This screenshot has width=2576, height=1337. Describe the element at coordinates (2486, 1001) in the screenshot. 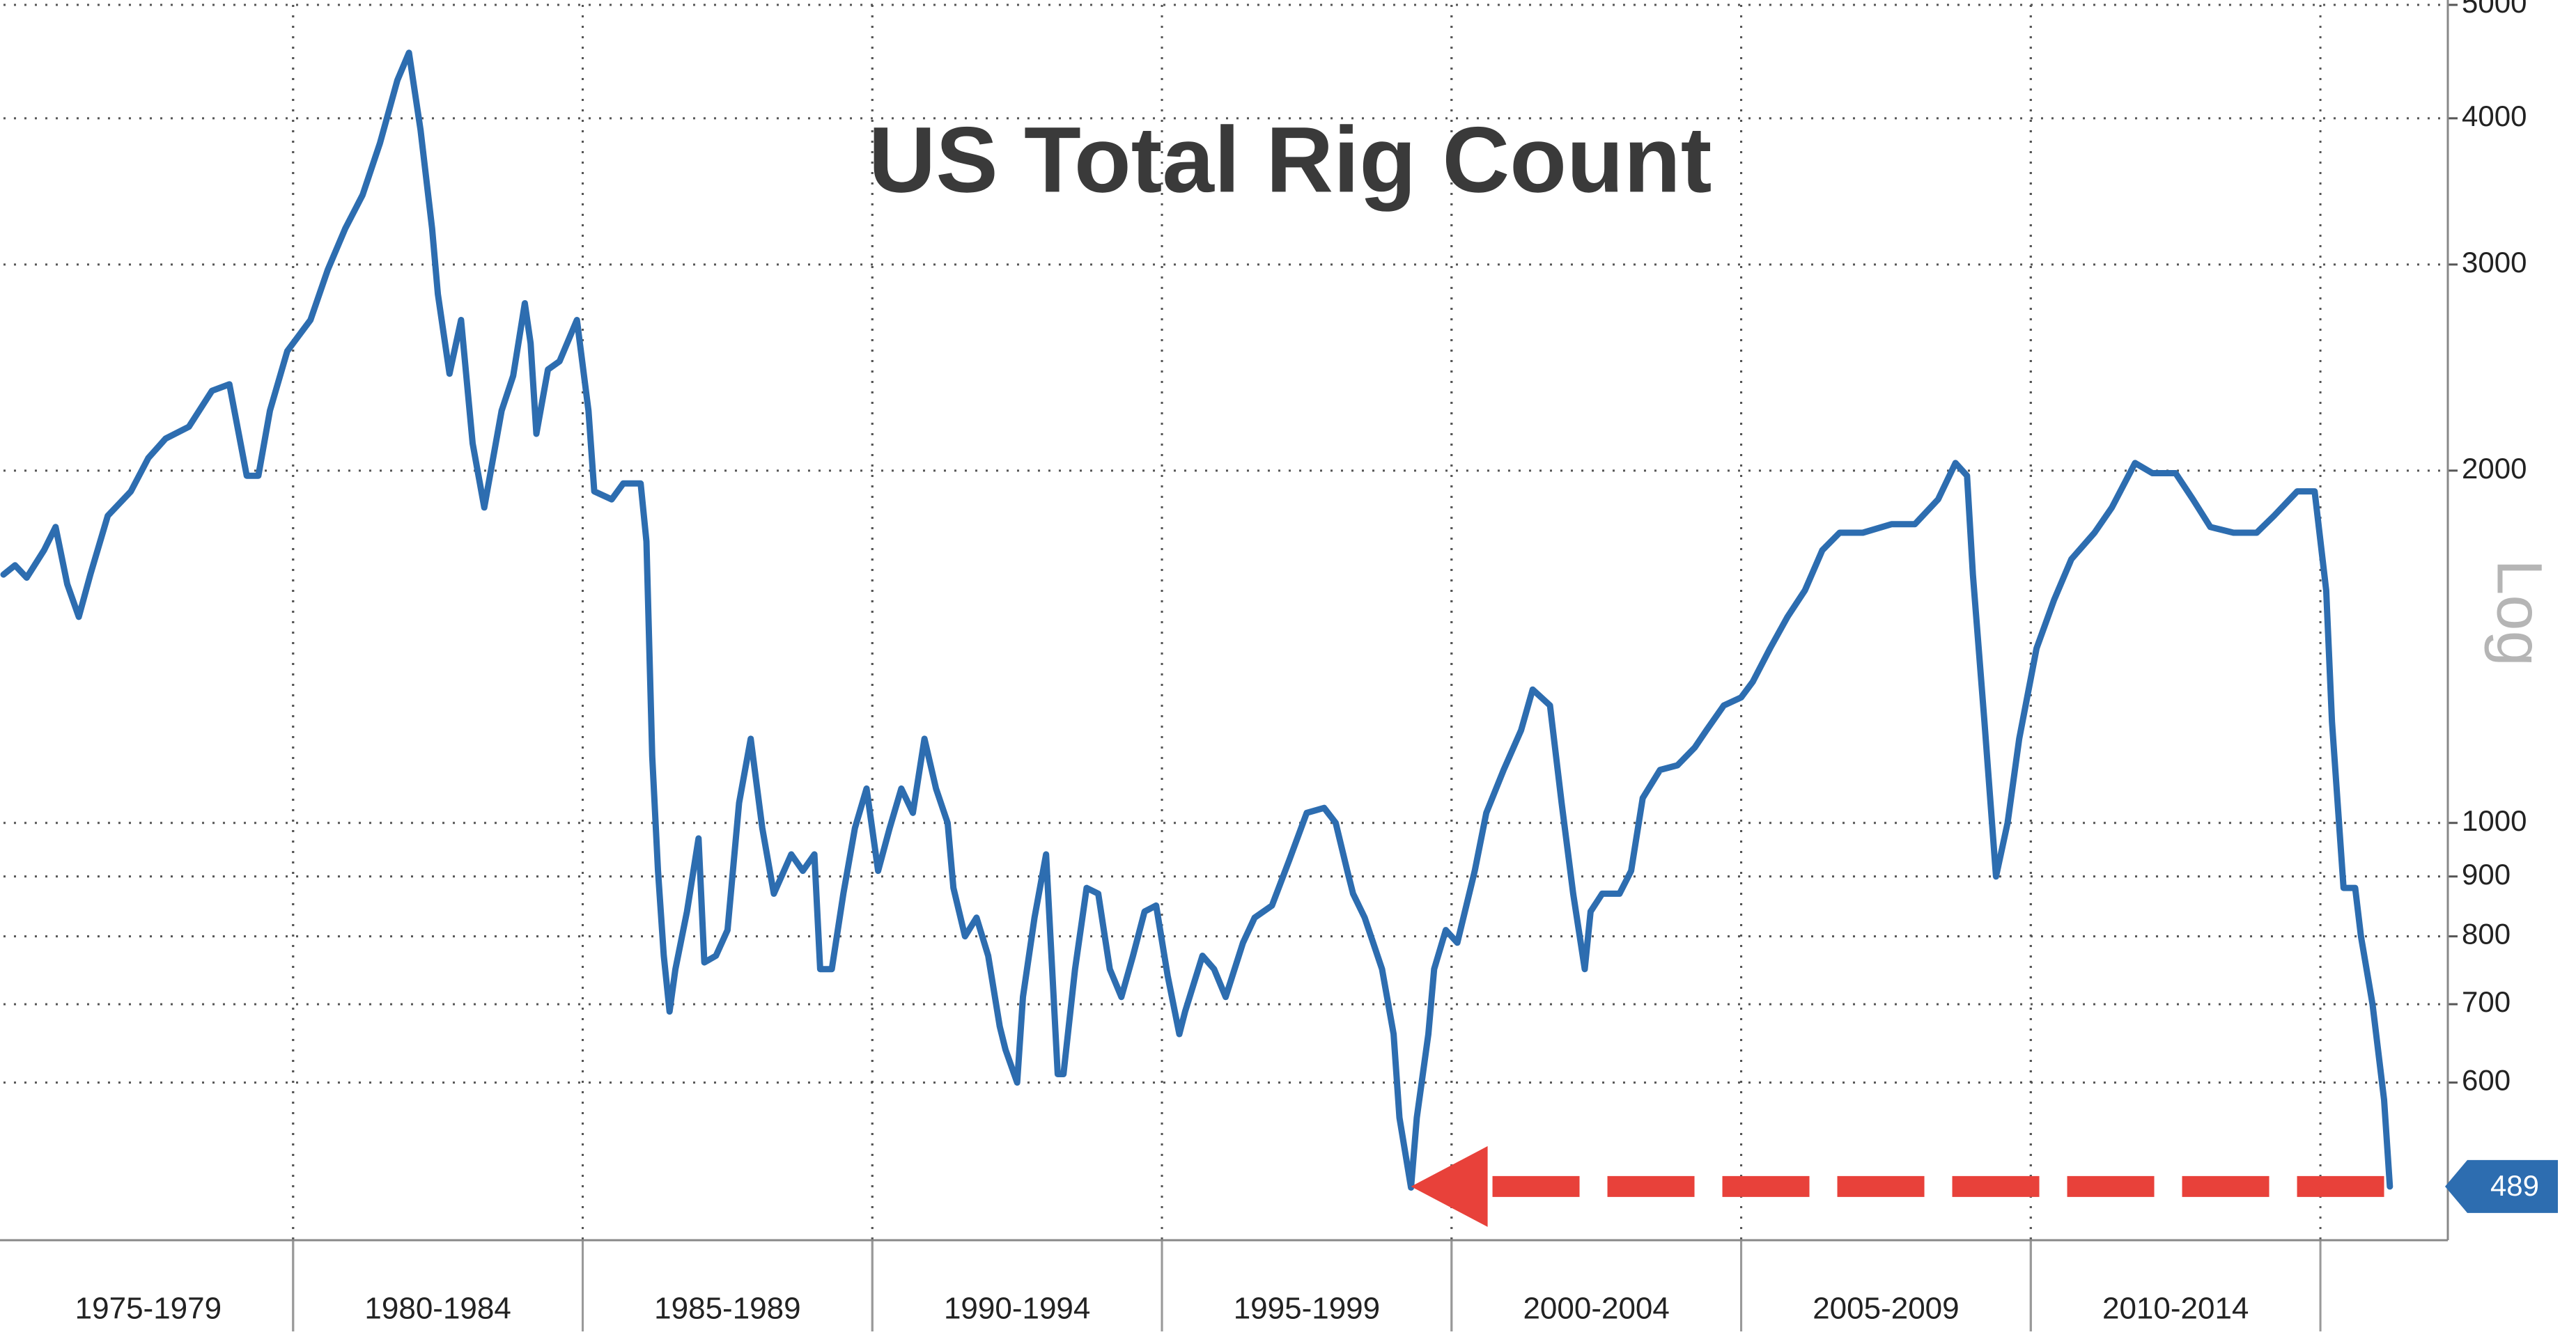

I see `y-tick-label: 700` at that location.